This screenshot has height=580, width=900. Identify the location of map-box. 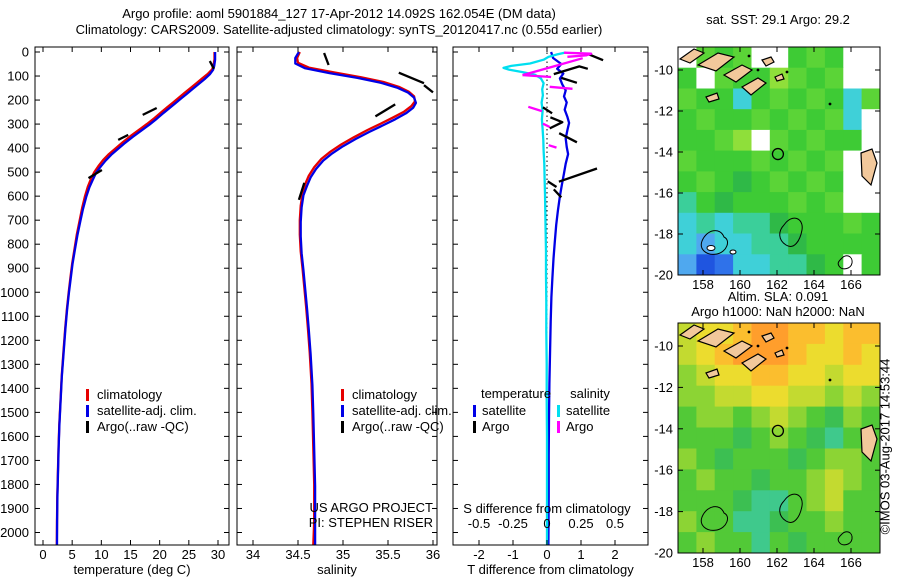
(779, 438).